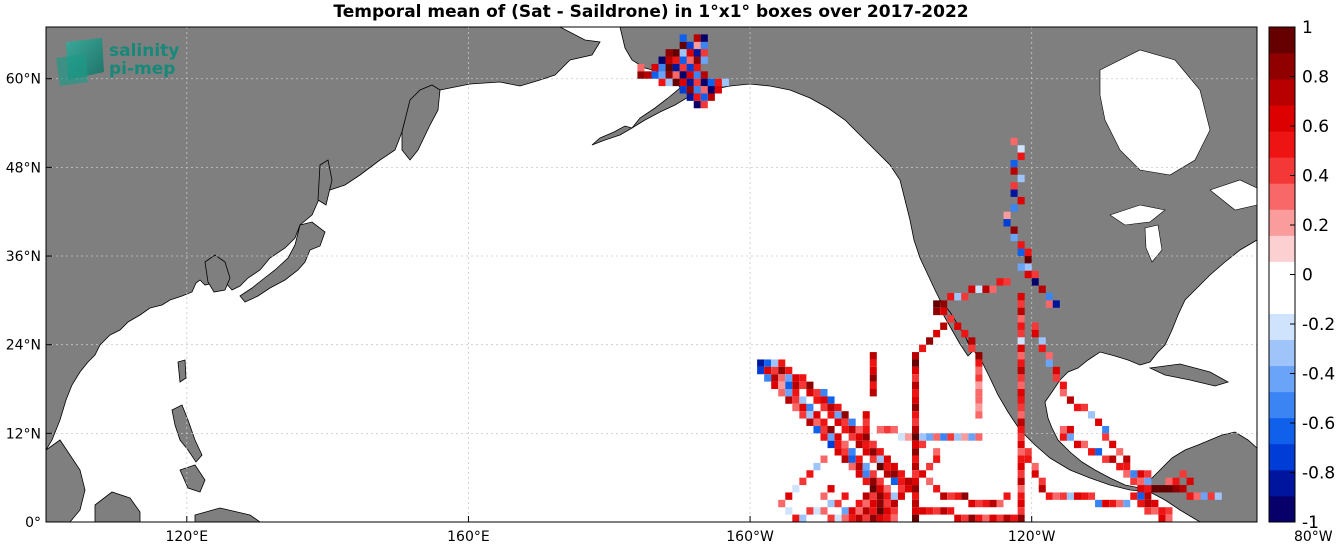 This screenshot has width=1341, height=544. Describe the element at coordinates (1315, 177) in the screenshot. I see `colorbar-tick-label-3: 0.4` at that location.